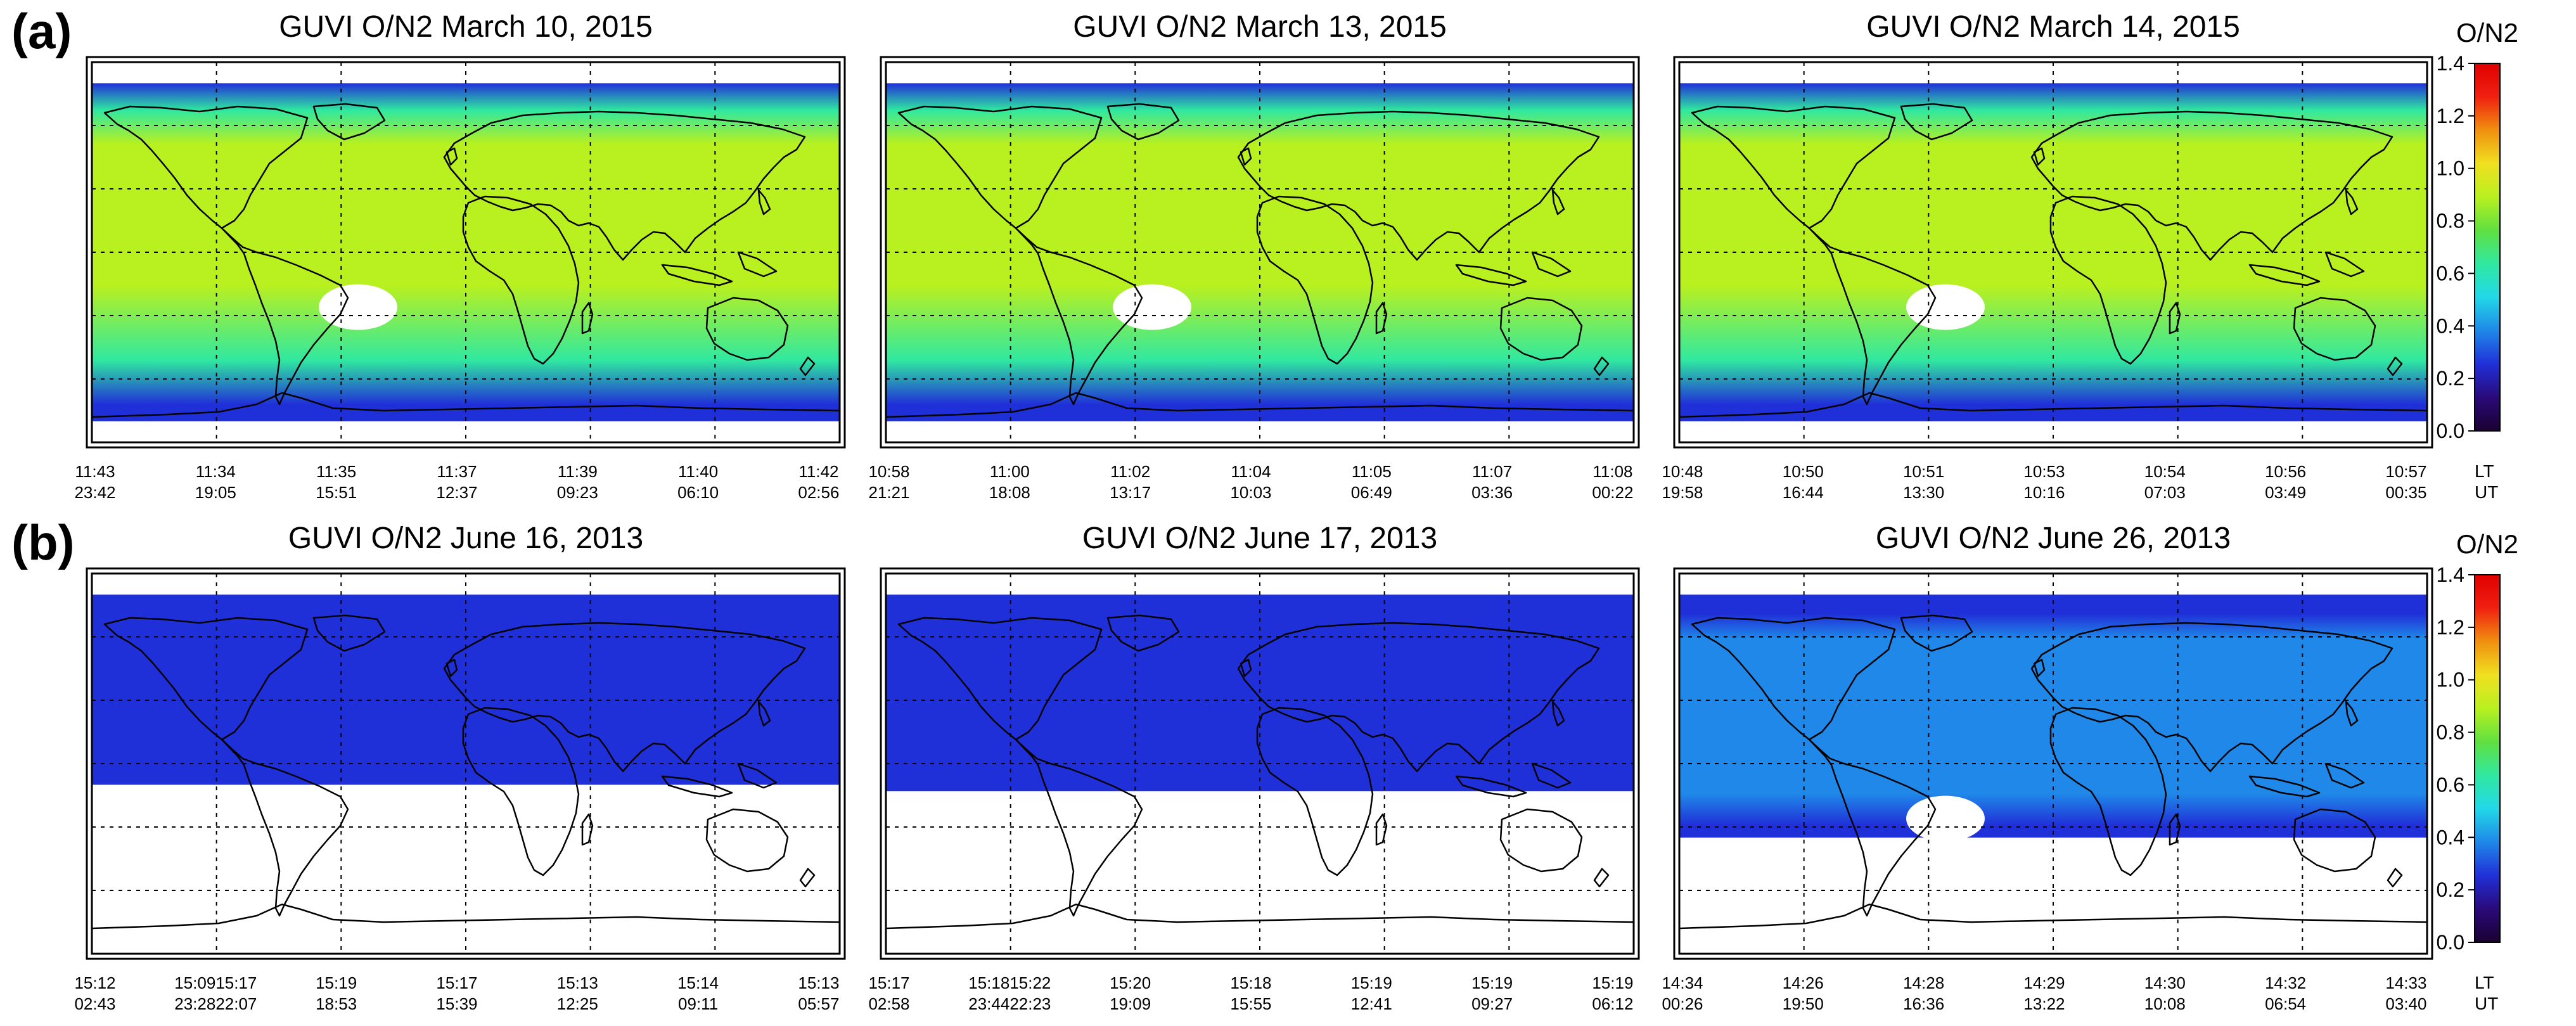 This screenshot has height=1026, width=2576. What do you see at coordinates (2285, 492) in the screenshot?
I see `ut-tick-label: 03:49` at bounding box center [2285, 492].